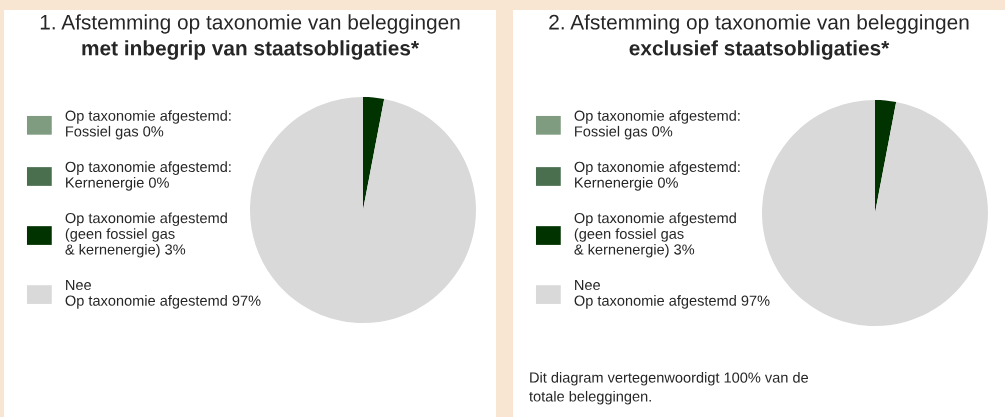  Describe the element at coordinates (669, 388) in the screenshot. I see `text: Dit diagram vertegenwoordigt 100% van de totale beleggingen.` at that location.